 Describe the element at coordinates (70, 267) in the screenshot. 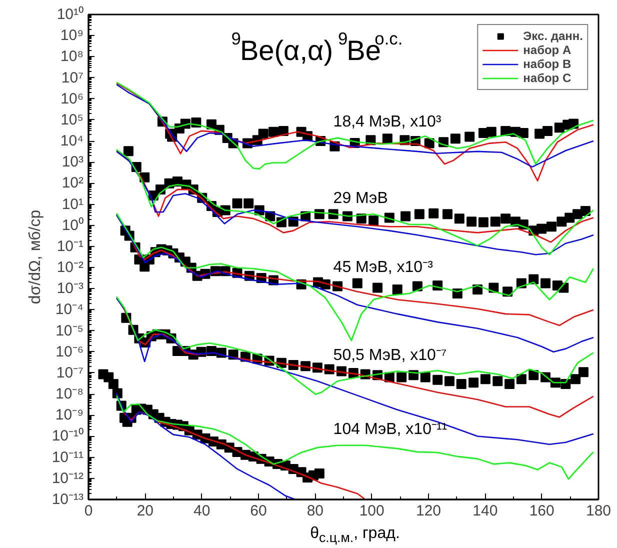

I see `y-tick-label: 10⁻²` at that location.